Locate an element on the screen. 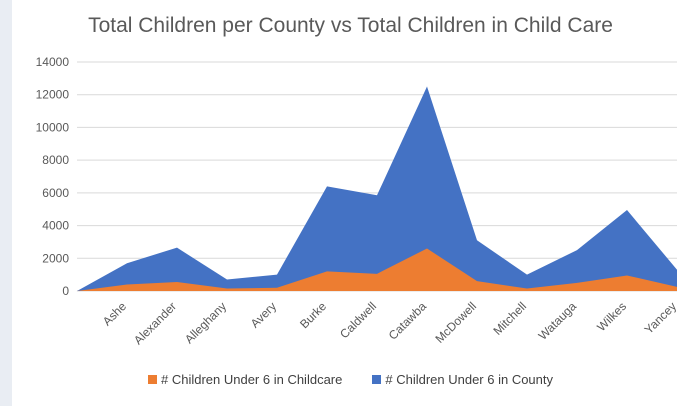 This screenshot has height=406, width=689. x-tick-label: Wilkes is located at coordinates (611, 316).